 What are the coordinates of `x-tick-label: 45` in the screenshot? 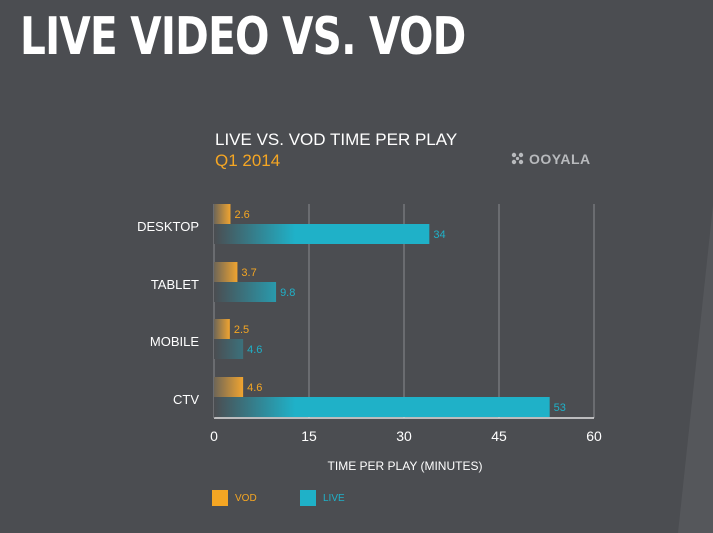 It's located at (499, 436).